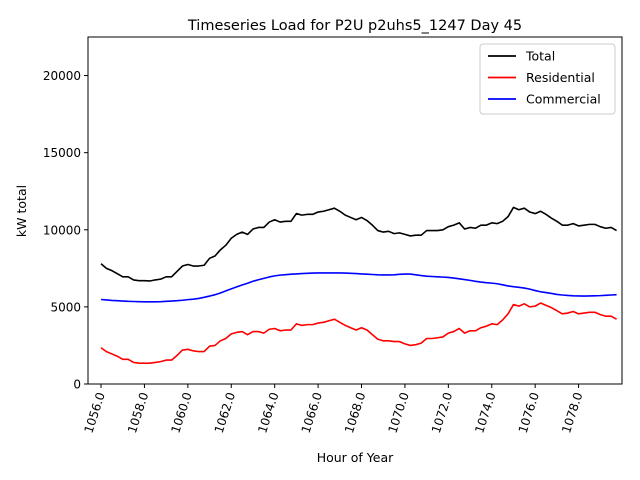  Describe the element at coordinates (398, 413) in the screenshot. I see `x-tick-label: 1070.0` at that location.